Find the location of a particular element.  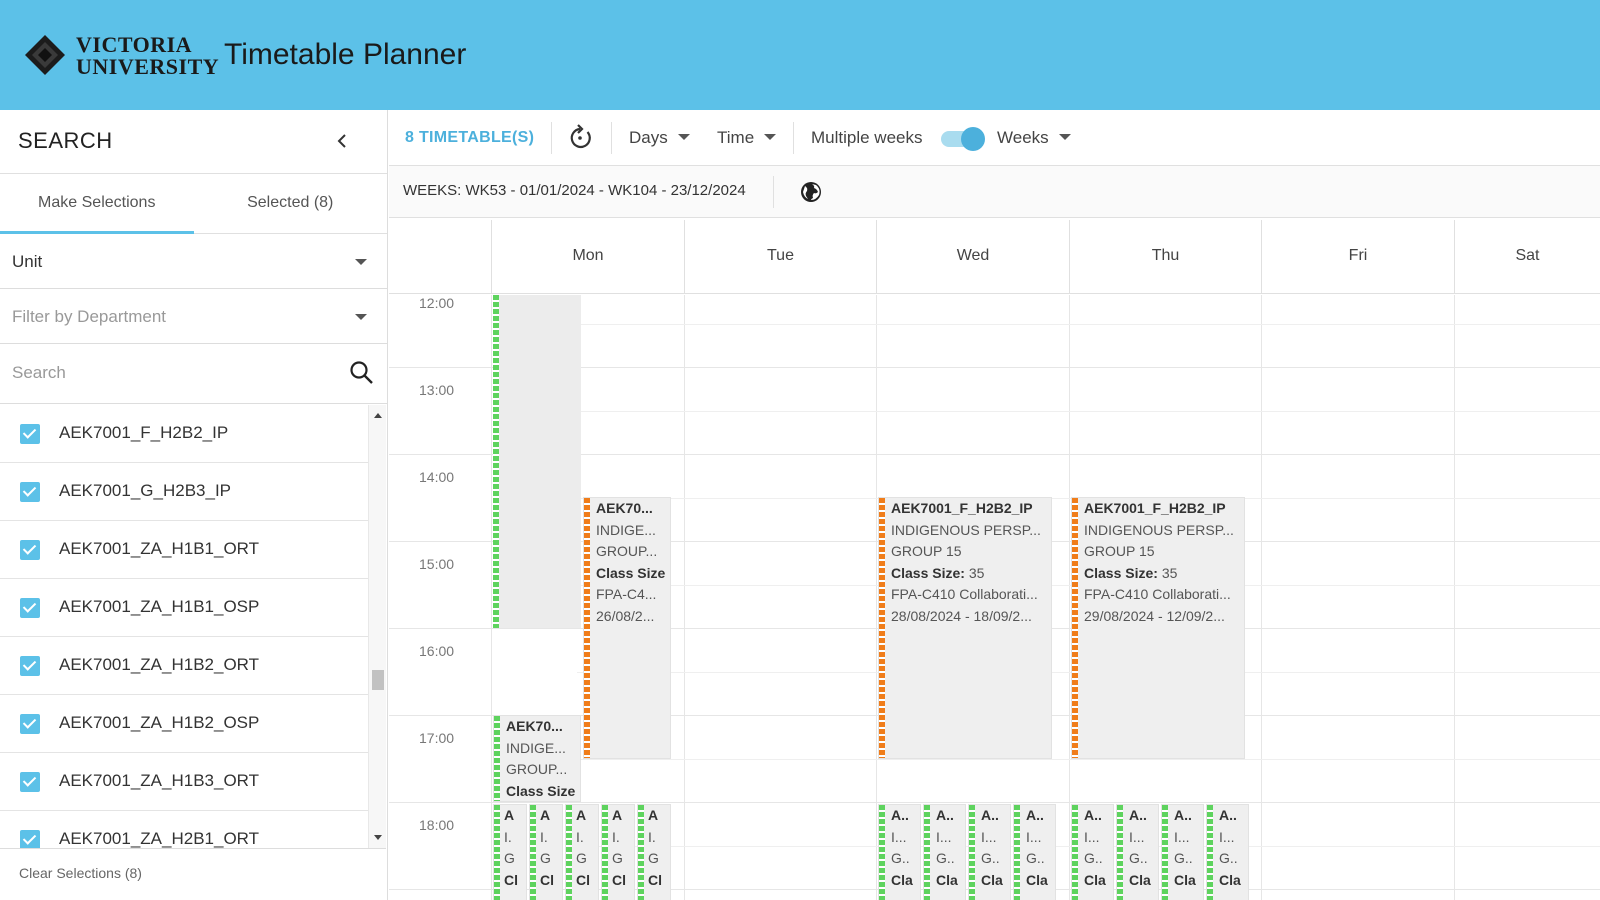

list-item: AEK7001_F_H2B2_IP is located at coordinates (184, 434).